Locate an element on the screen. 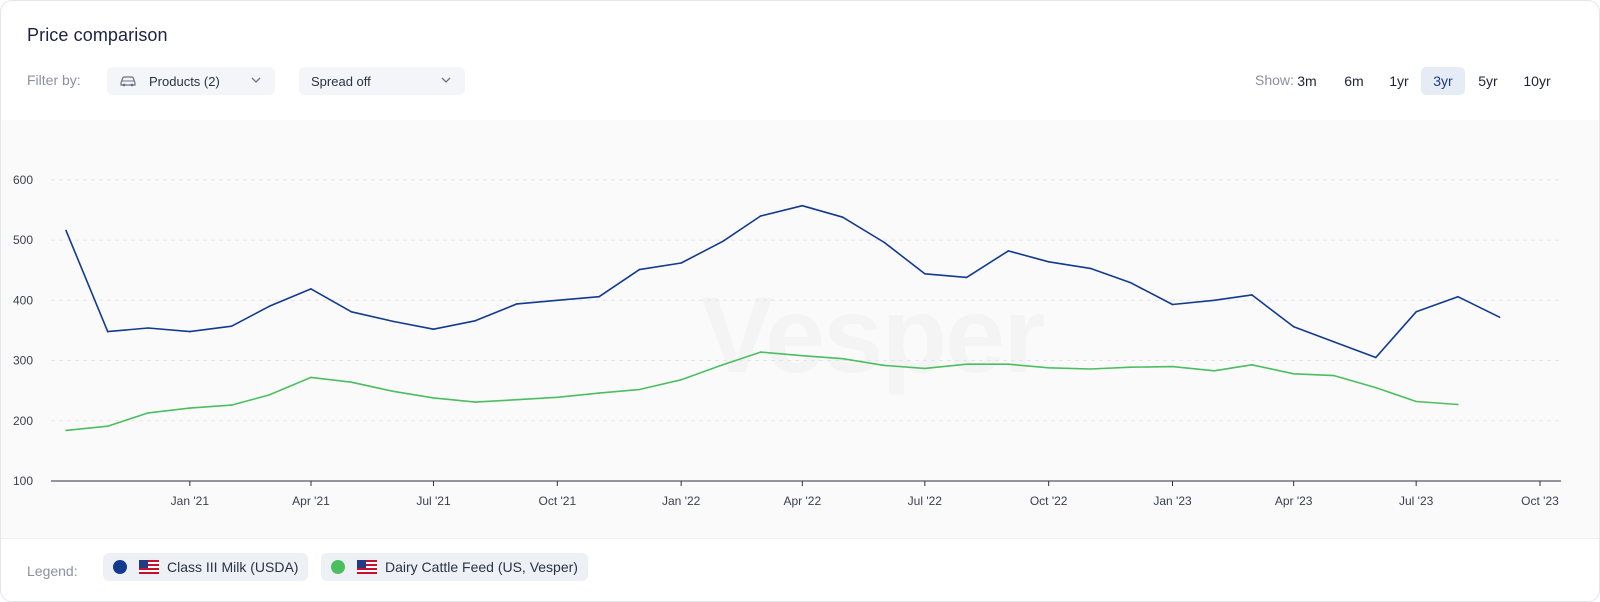 The width and height of the screenshot is (1600, 602). x-tick-label: Jul '22 is located at coordinates (925, 501).